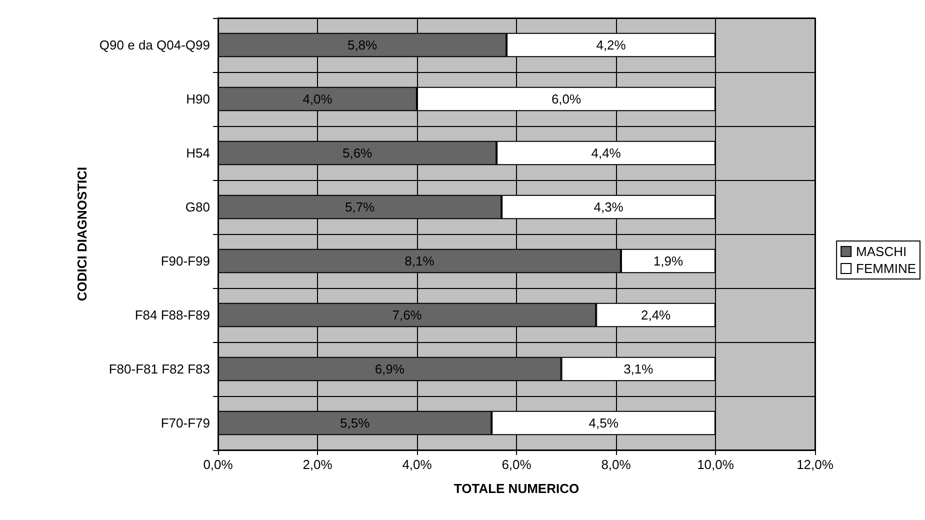  What do you see at coordinates (639, 369) in the screenshot?
I see `data-label: 3,1%` at bounding box center [639, 369].